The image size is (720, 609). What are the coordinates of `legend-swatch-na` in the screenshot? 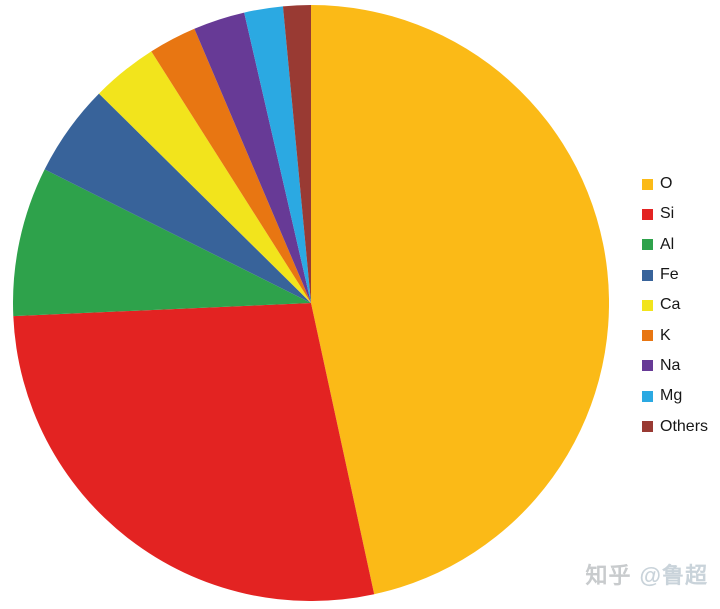 It's located at (647, 366).